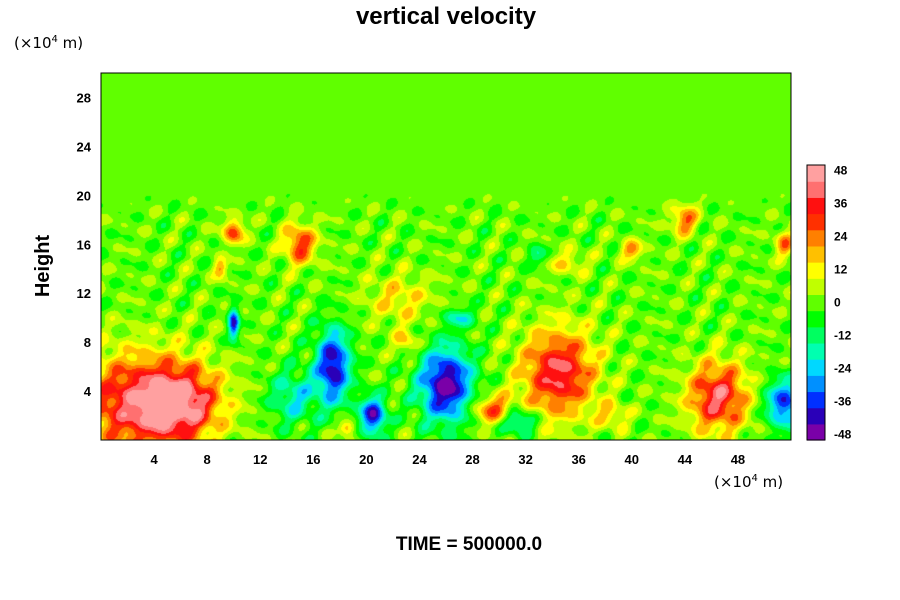  What do you see at coordinates (207, 459) in the screenshot?
I see `x-tick-label: 8` at bounding box center [207, 459].